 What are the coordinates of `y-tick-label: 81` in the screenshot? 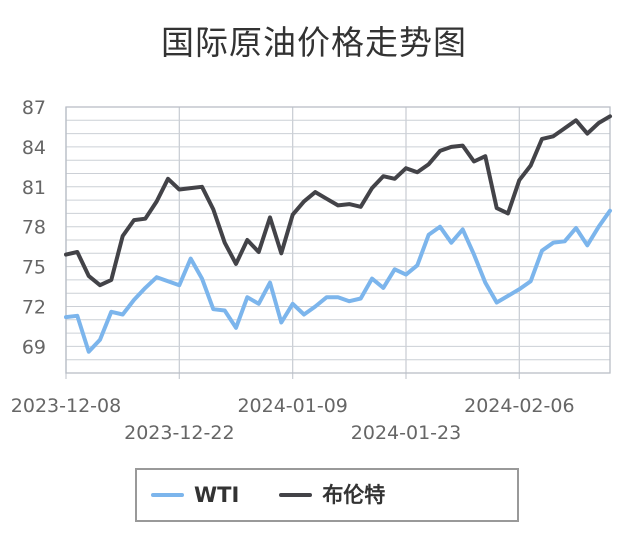 It's located at (34, 188).